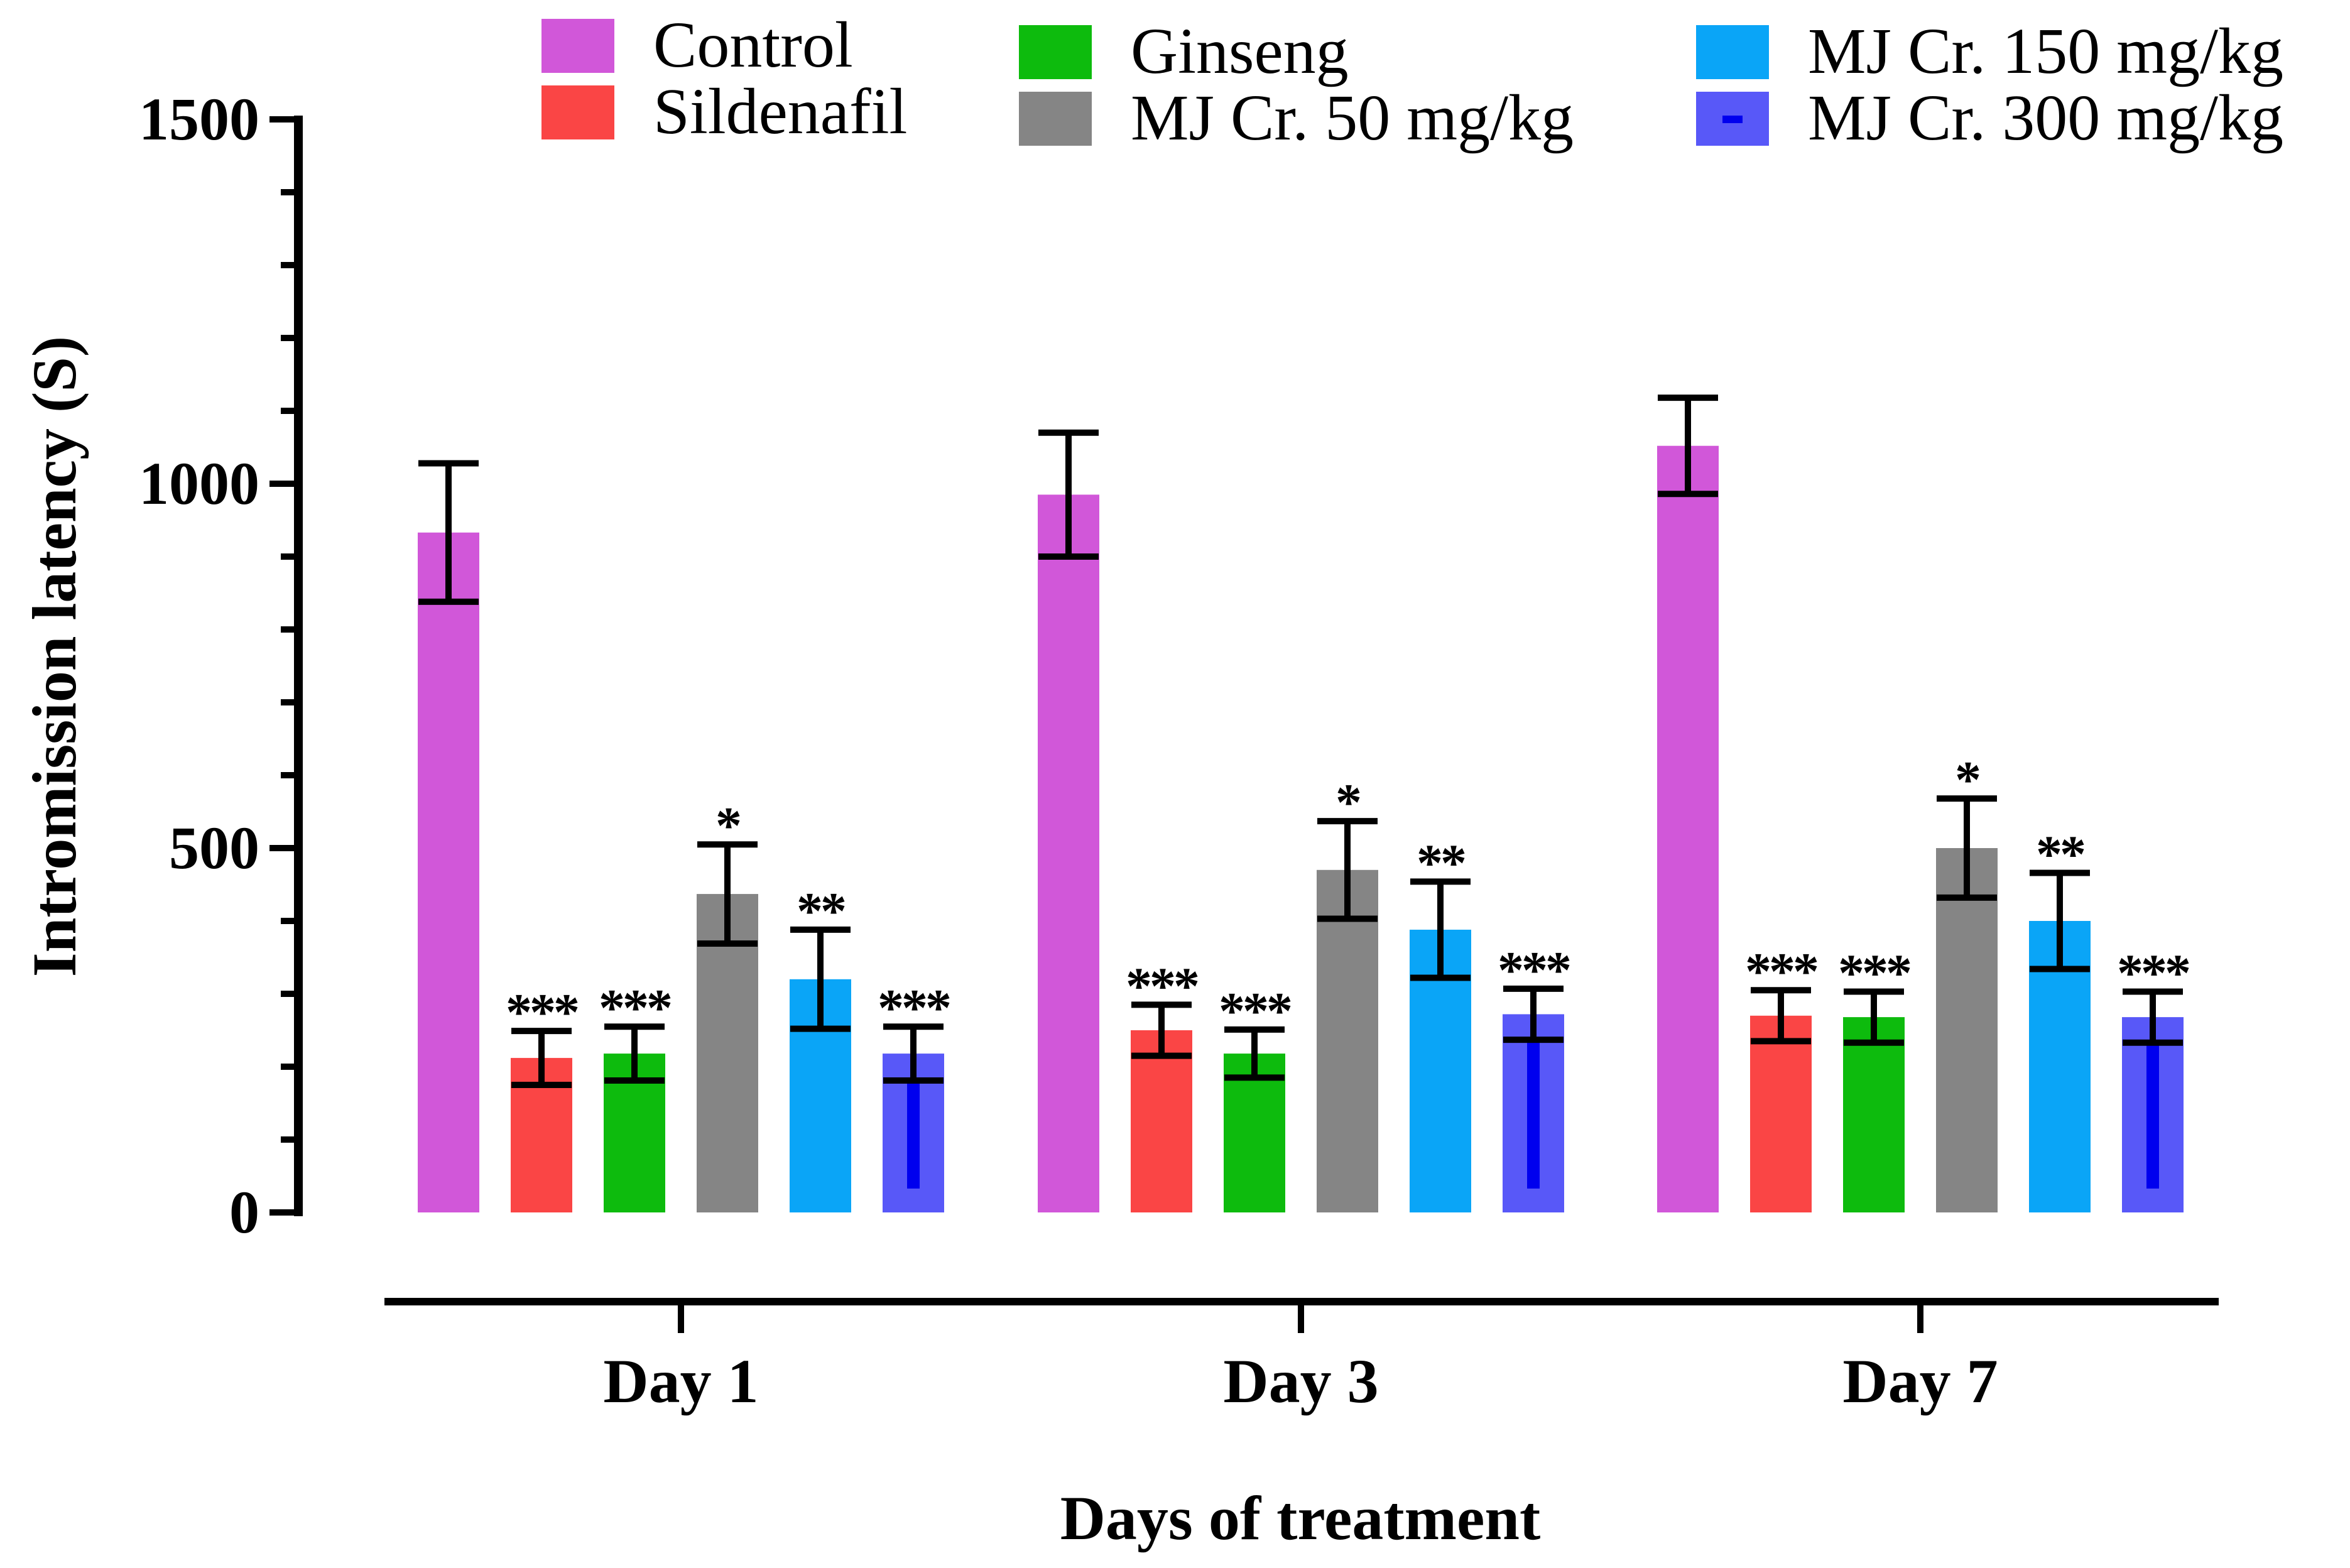  Describe the element at coordinates (2045, 118) in the screenshot. I see `legend-label: MJ Cr. 300 mg/kg` at that location.